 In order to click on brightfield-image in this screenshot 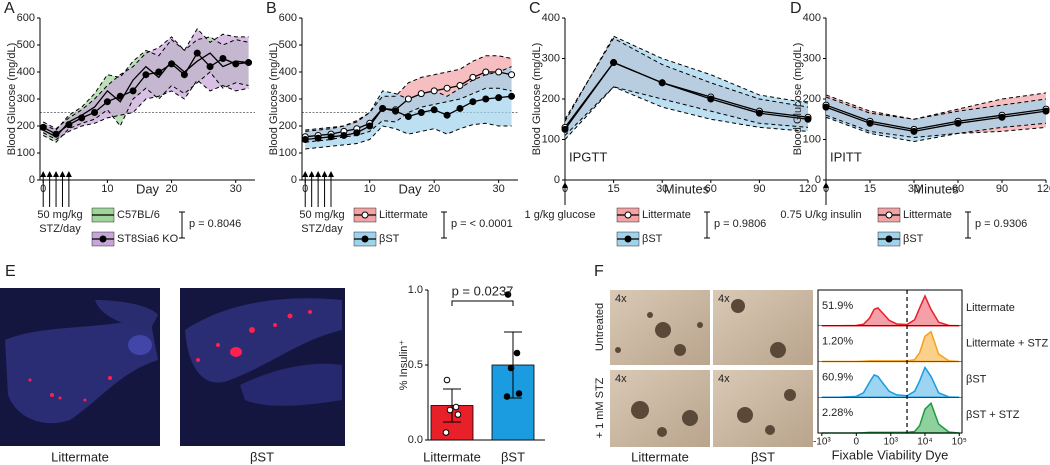, I will do `click(763, 327)`.